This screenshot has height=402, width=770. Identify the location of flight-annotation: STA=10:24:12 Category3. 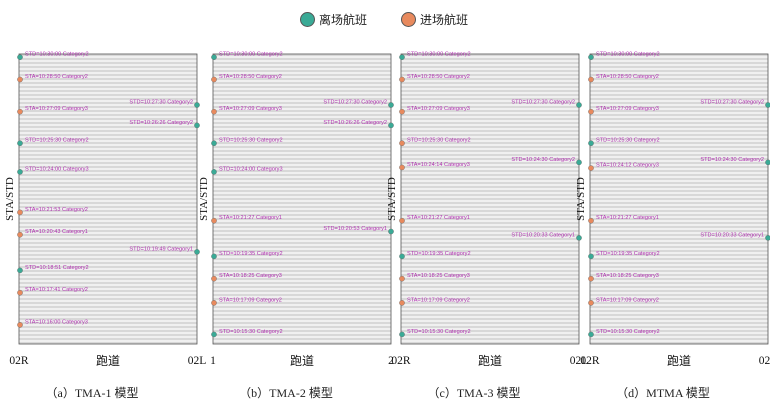
(627, 166).